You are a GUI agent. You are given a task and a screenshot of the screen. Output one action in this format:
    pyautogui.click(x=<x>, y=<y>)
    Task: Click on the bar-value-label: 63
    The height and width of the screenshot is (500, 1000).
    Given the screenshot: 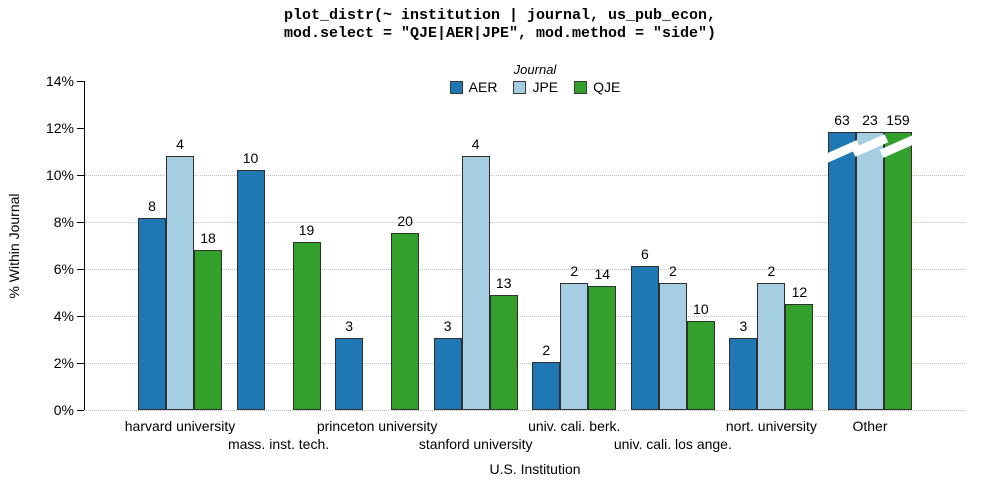 What is the action you would take?
    pyautogui.click(x=842, y=119)
    